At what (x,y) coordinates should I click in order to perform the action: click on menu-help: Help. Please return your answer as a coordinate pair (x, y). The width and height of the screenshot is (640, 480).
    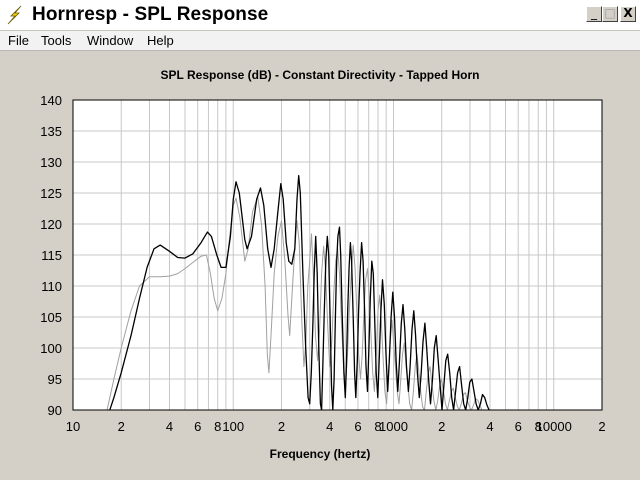
    Looking at the image, I should click on (160, 40).